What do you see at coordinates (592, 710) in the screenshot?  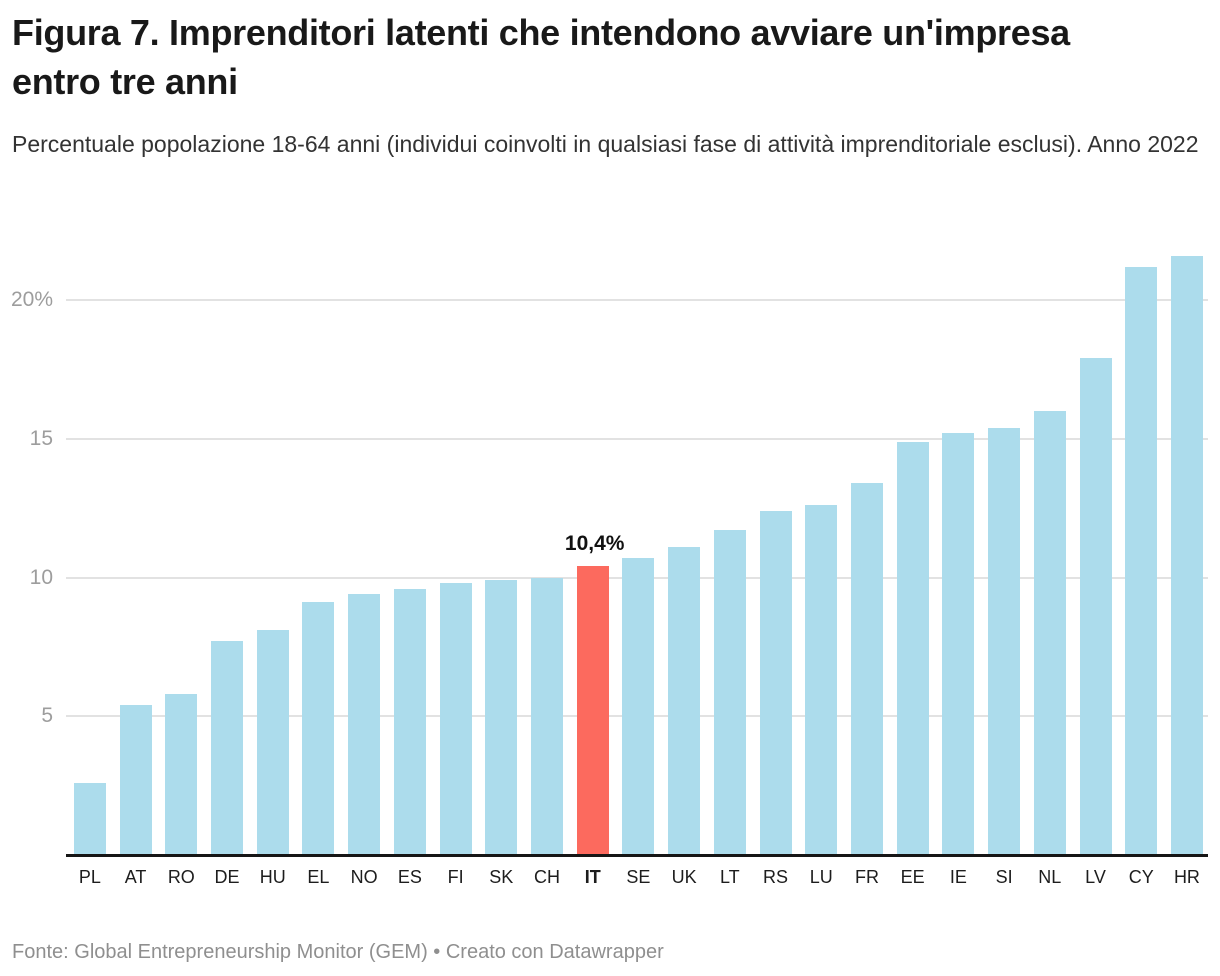 I see `bar-IT` at bounding box center [592, 710].